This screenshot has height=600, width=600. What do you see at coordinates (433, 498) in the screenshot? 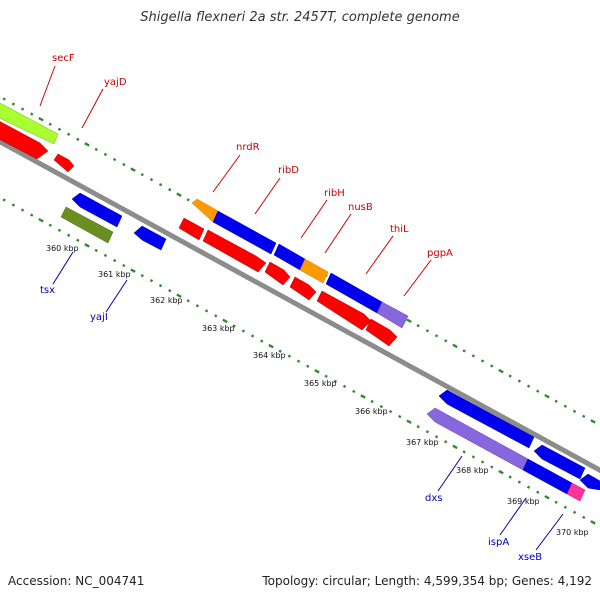
I see `label-dxs: dxs` at bounding box center [433, 498].